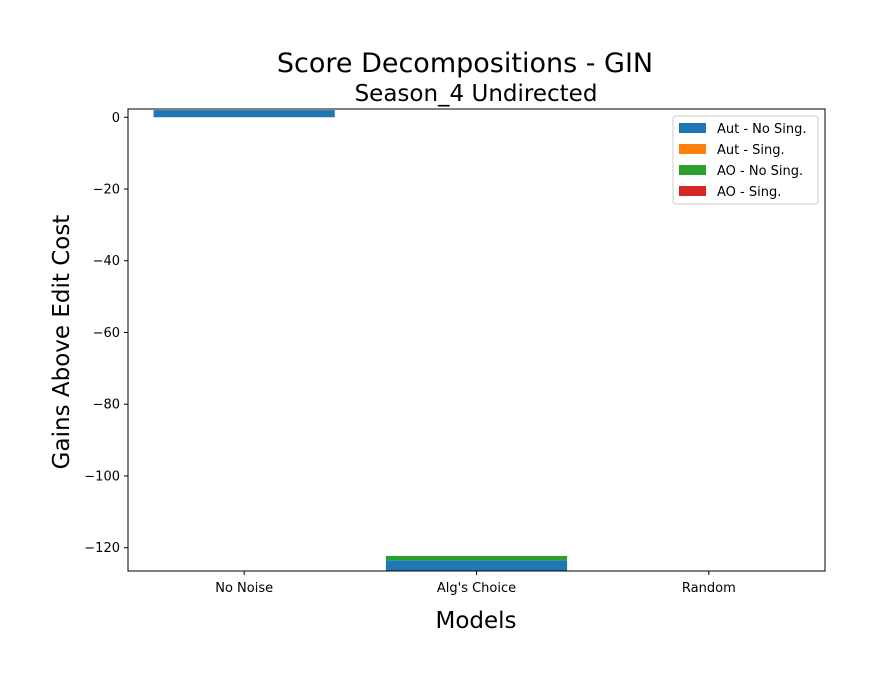 The height and width of the screenshot is (683, 875). Describe the element at coordinates (465, 63) in the screenshot. I see `chart-title: Score Decompositions - GIN` at that location.